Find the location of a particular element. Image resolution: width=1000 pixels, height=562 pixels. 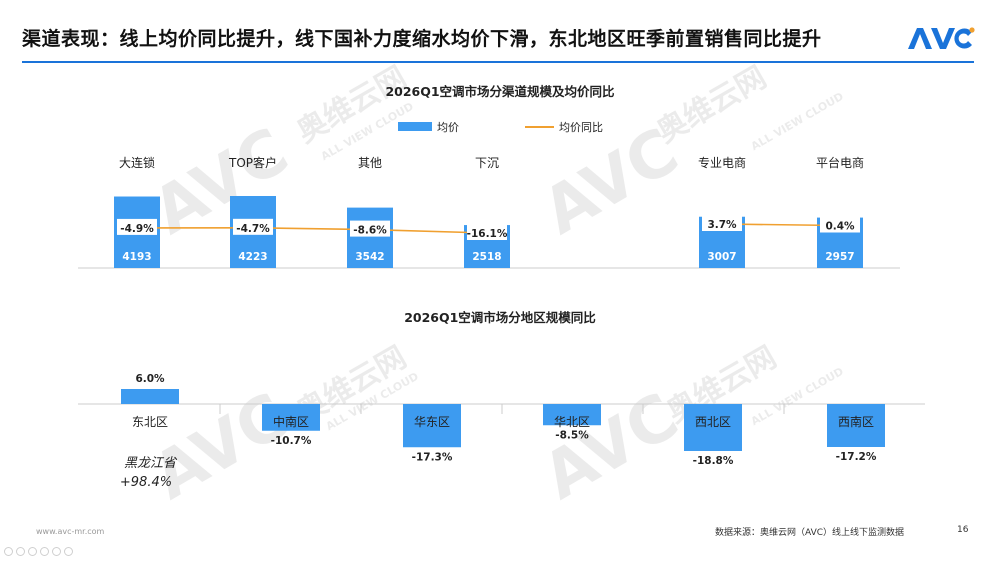

region-value-label: -17.3% is located at coordinates (432, 457).